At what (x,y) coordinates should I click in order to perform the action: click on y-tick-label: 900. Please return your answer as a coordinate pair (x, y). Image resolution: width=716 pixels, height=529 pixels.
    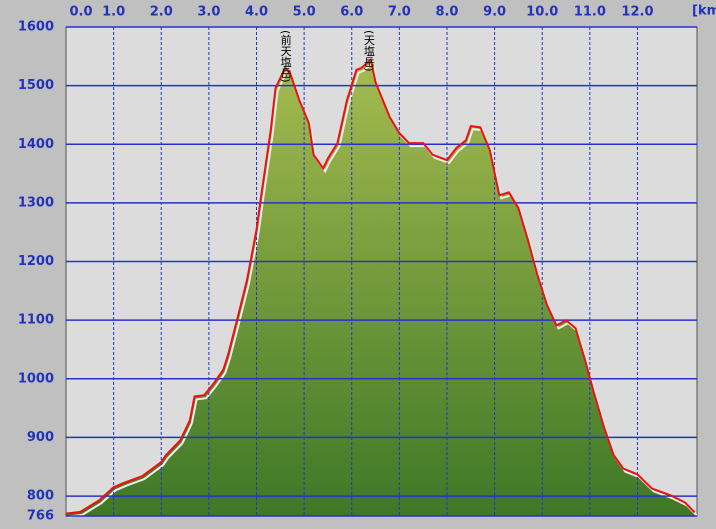
    Looking at the image, I should click on (40, 437).